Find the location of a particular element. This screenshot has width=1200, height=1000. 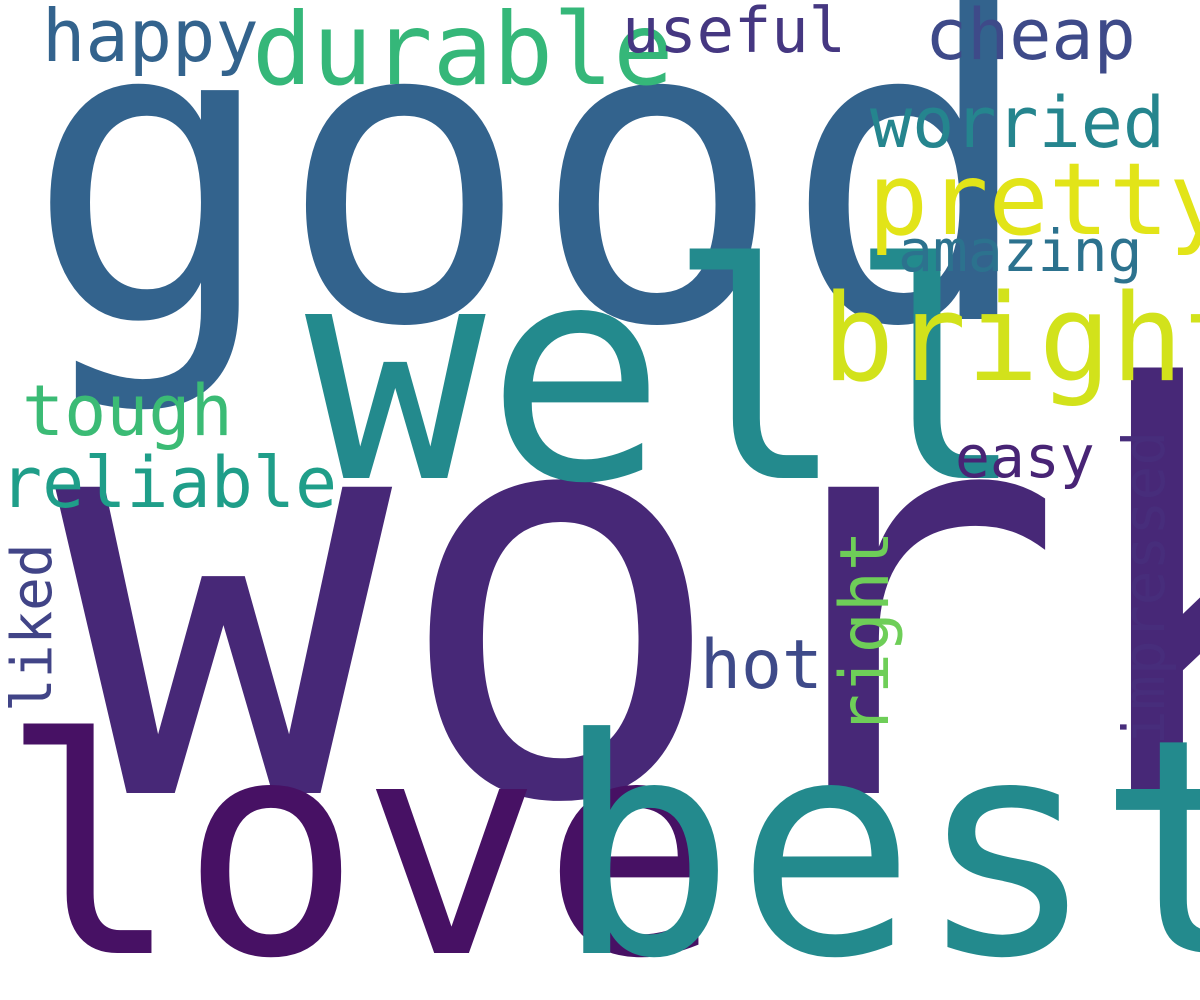

word-tough: tough is located at coordinates (127, 411).